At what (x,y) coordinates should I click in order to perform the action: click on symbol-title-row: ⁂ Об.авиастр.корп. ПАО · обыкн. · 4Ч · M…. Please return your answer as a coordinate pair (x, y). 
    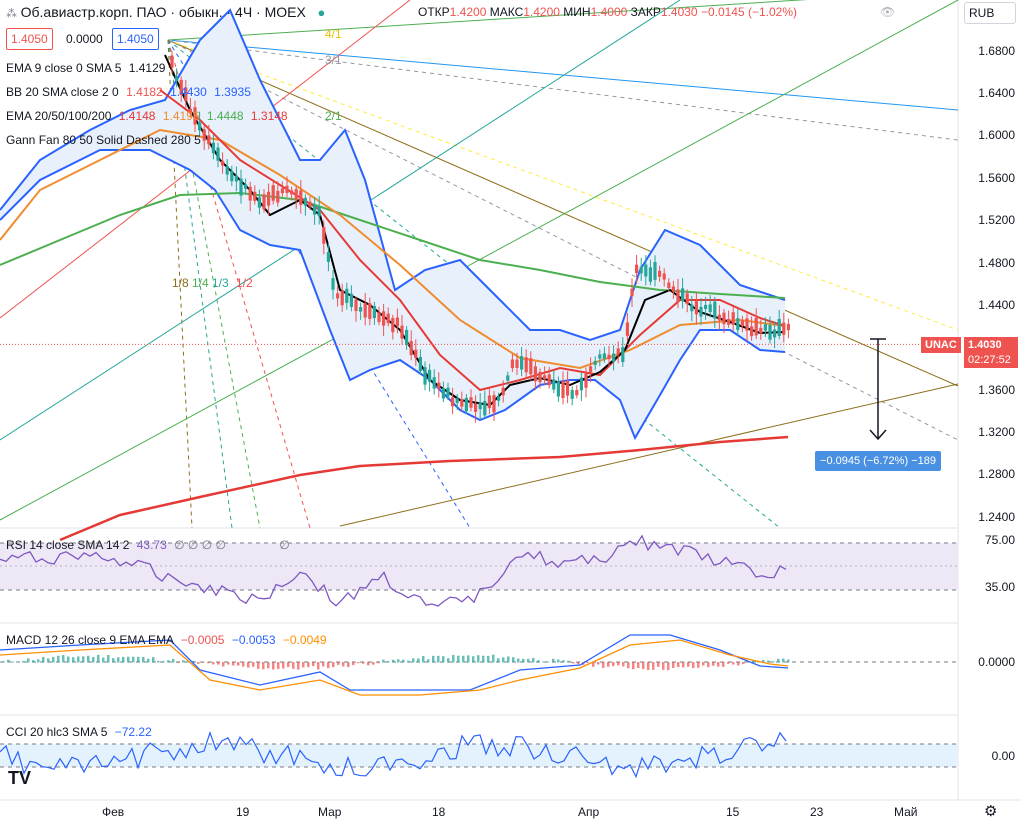
    Looking at the image, I should click on (165, 12).